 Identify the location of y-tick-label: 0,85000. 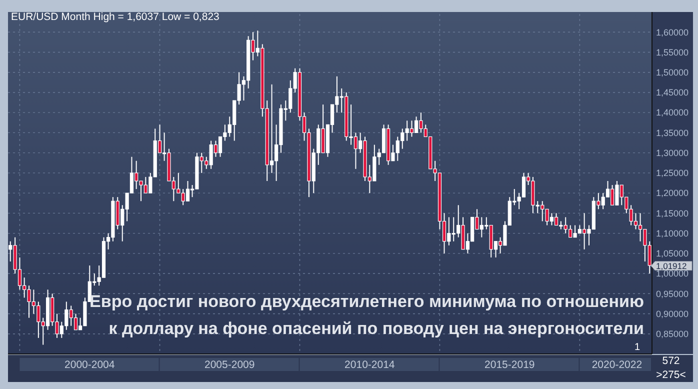
(672, 334).